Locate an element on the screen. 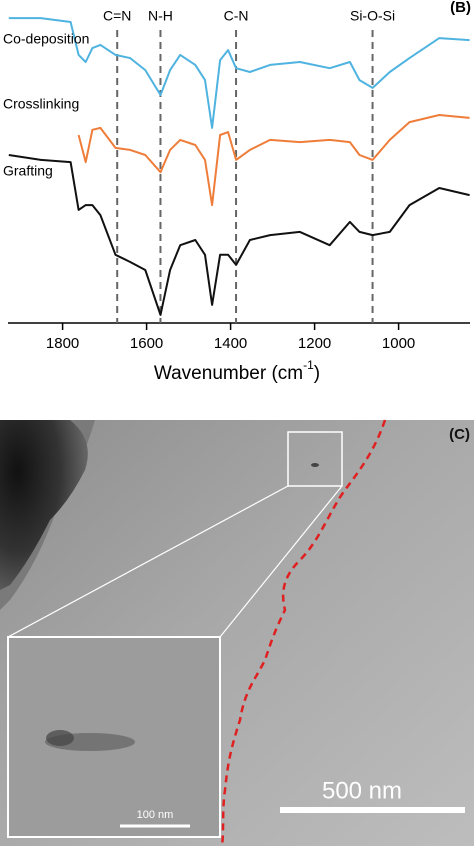 The width and height of the screenshot is (474, 846). x-tick-label: 1000 is located at coordinates (398, 343).